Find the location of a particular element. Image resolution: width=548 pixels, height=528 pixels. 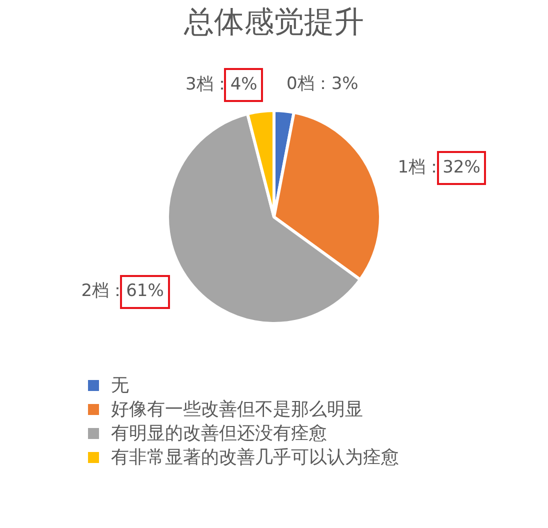

legend-label: 无 is located at coordinates (120, 385).